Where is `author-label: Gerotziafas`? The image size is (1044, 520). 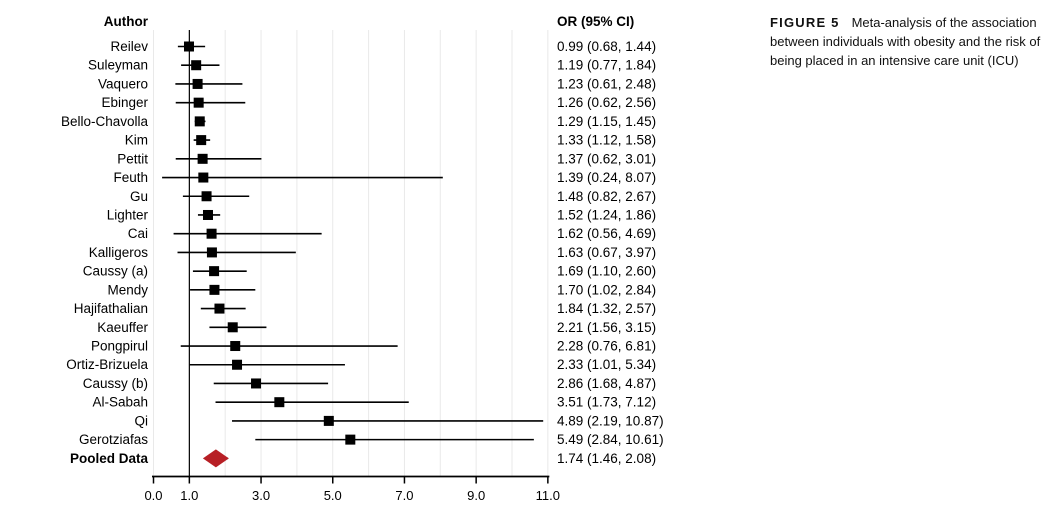 author-label: Gerotziafas is located at coordinates (113, 439).